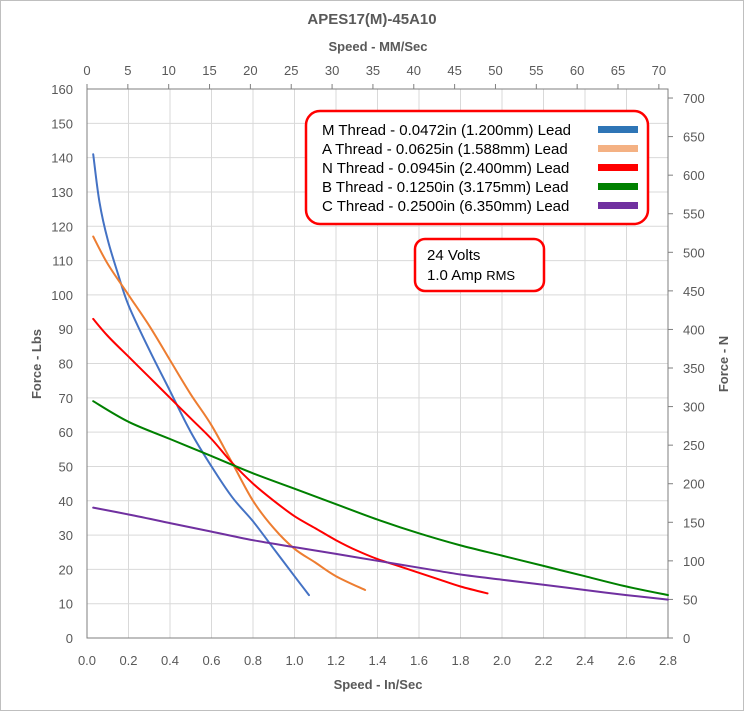  I want to click on y-tick-label: 70, so click(66, 398).